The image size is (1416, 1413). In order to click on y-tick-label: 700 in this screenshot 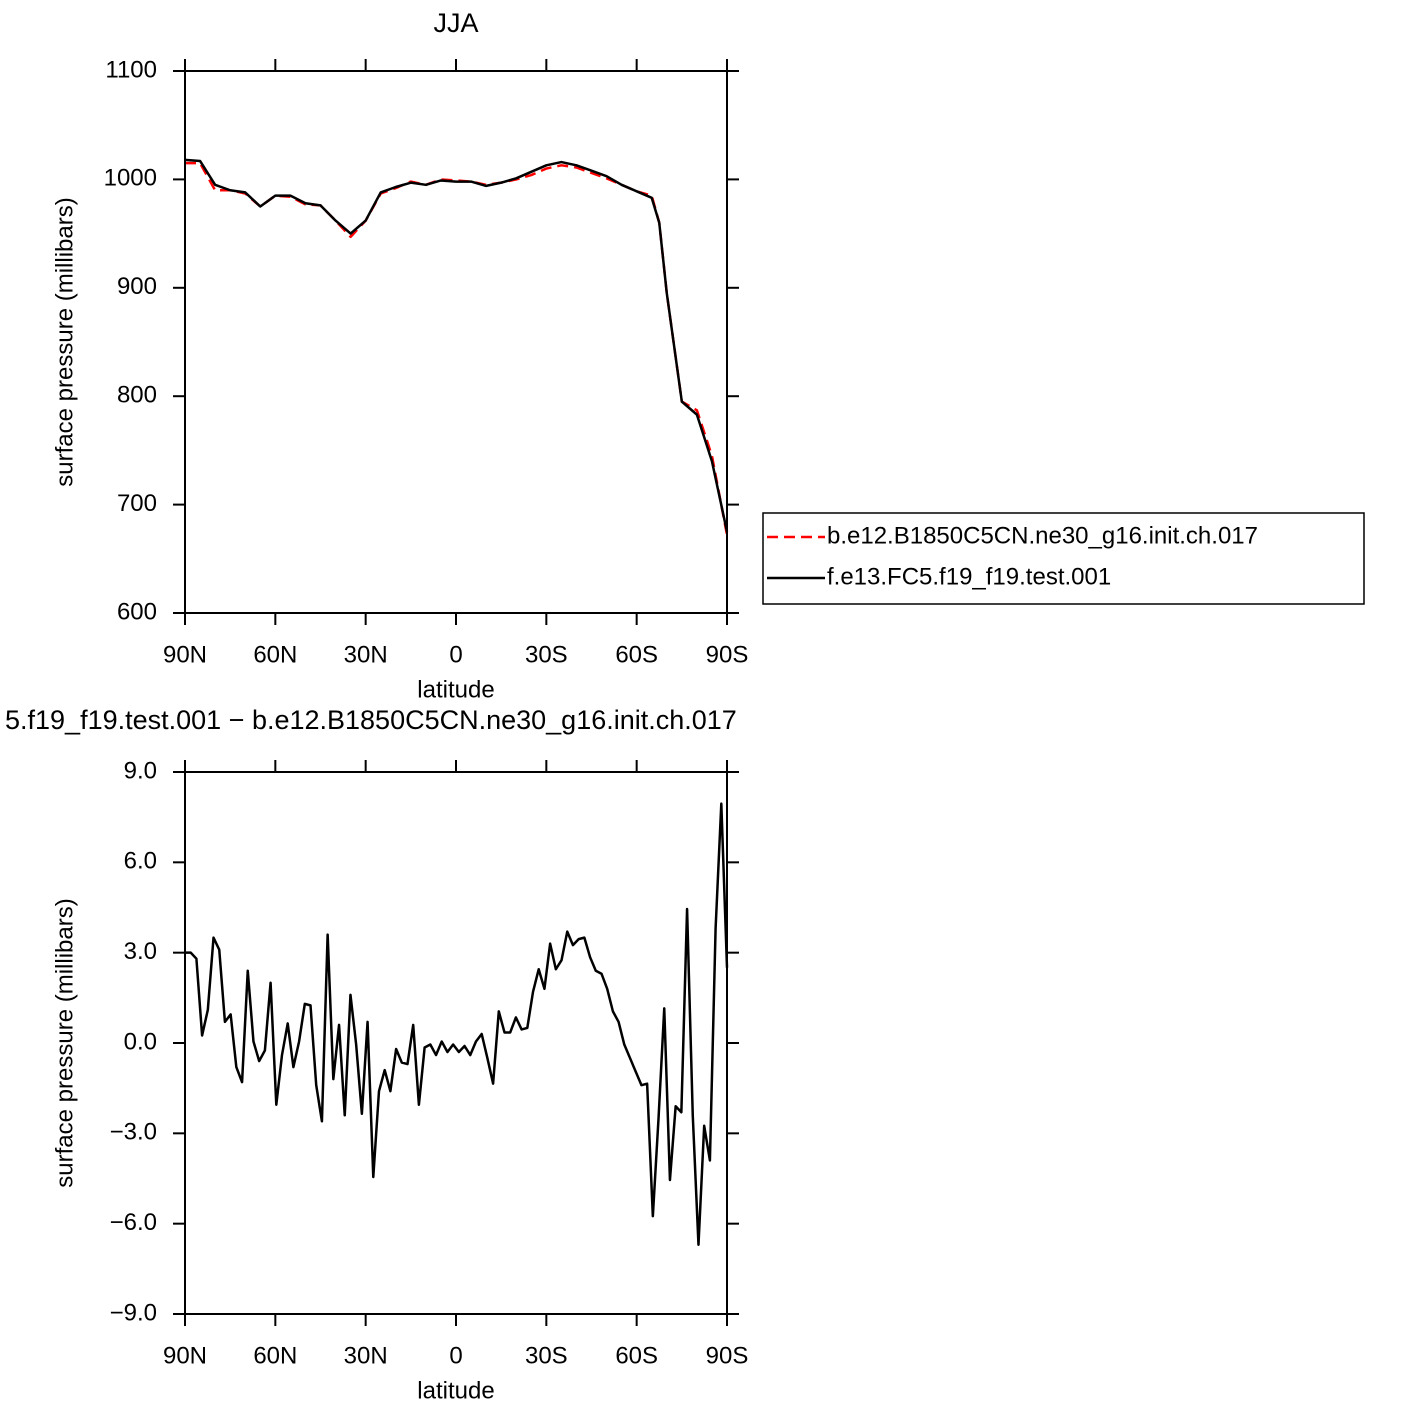, I will do `click(137, 503)`.